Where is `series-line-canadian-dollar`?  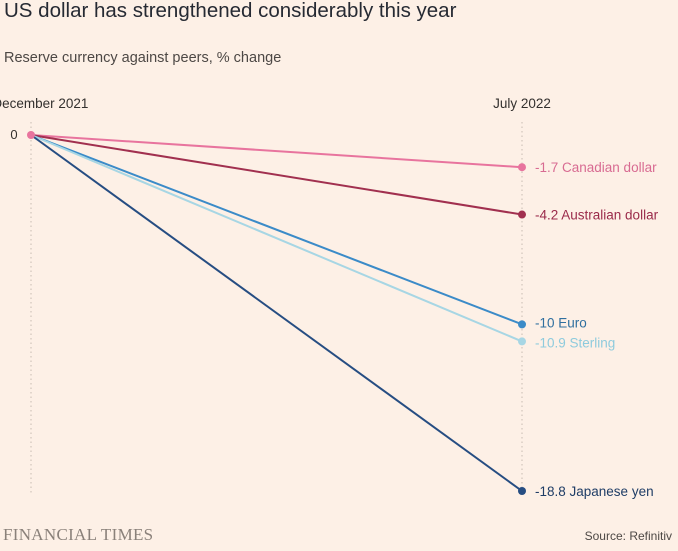
series-line-canadian-dollar is located at coordinates (276, 151).